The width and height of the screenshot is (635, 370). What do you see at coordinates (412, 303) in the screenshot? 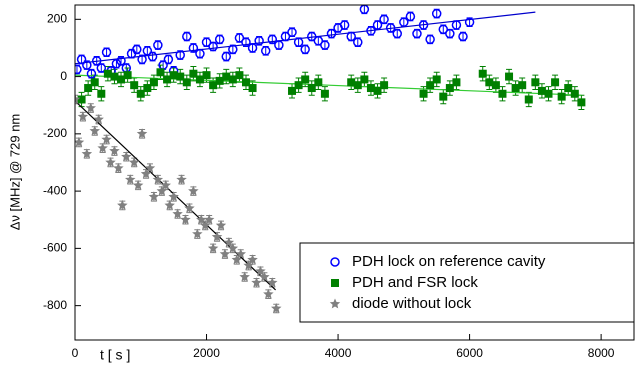
I see `legend-label: diode without lock` at bounding box center [412, 303].